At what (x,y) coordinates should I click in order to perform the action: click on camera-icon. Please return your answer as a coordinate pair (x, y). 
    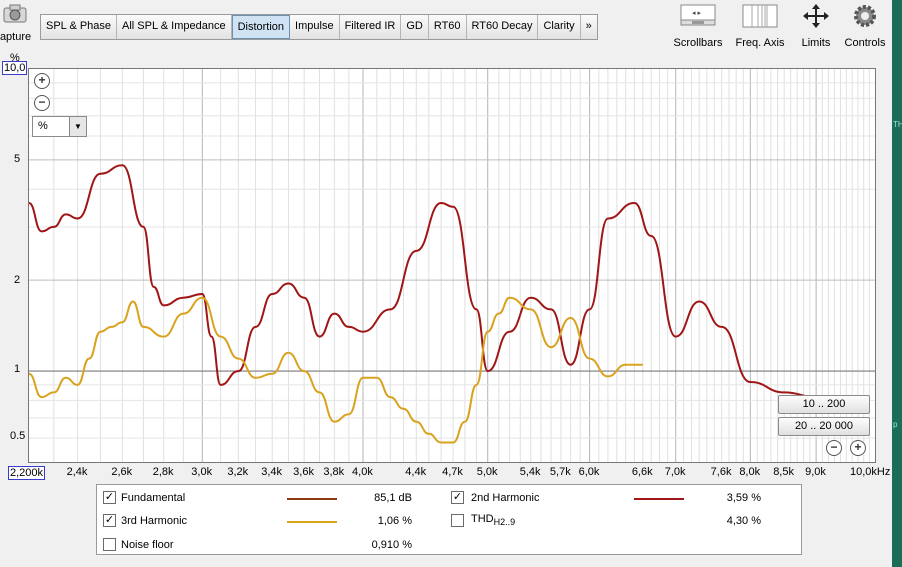
    Looking at the image, I should click on (15, 13).